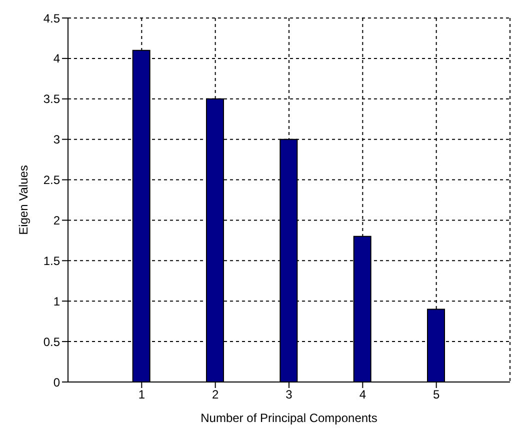 The width and height of the screenshot is (530, 440). Describe the element at coordinates (51, 261) in the screenshot. I see `y-tick-label: 1.5` at that location.